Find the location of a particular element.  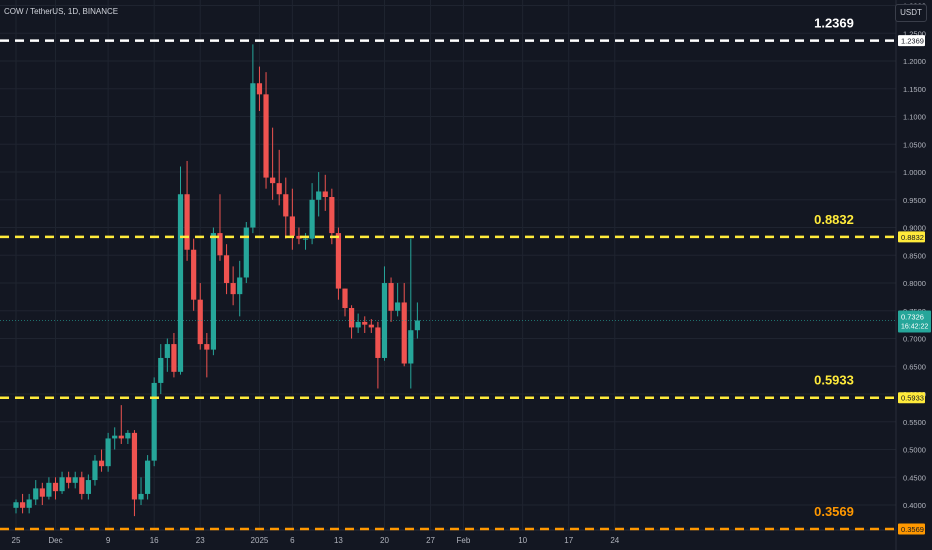

level-price-text: 0.5933 is located at coordinates (912, 398).